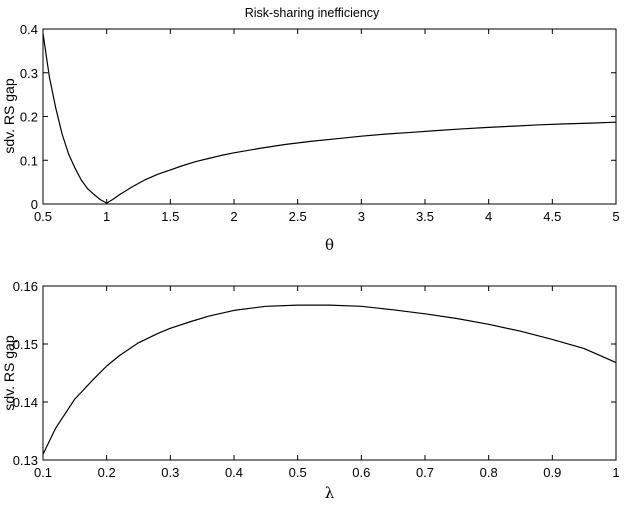 This screenshot has width=624, height=508. Describe the element at coordinates (552, 472) in the screenshot. I see `x-tick-label: 0.9` at that location.